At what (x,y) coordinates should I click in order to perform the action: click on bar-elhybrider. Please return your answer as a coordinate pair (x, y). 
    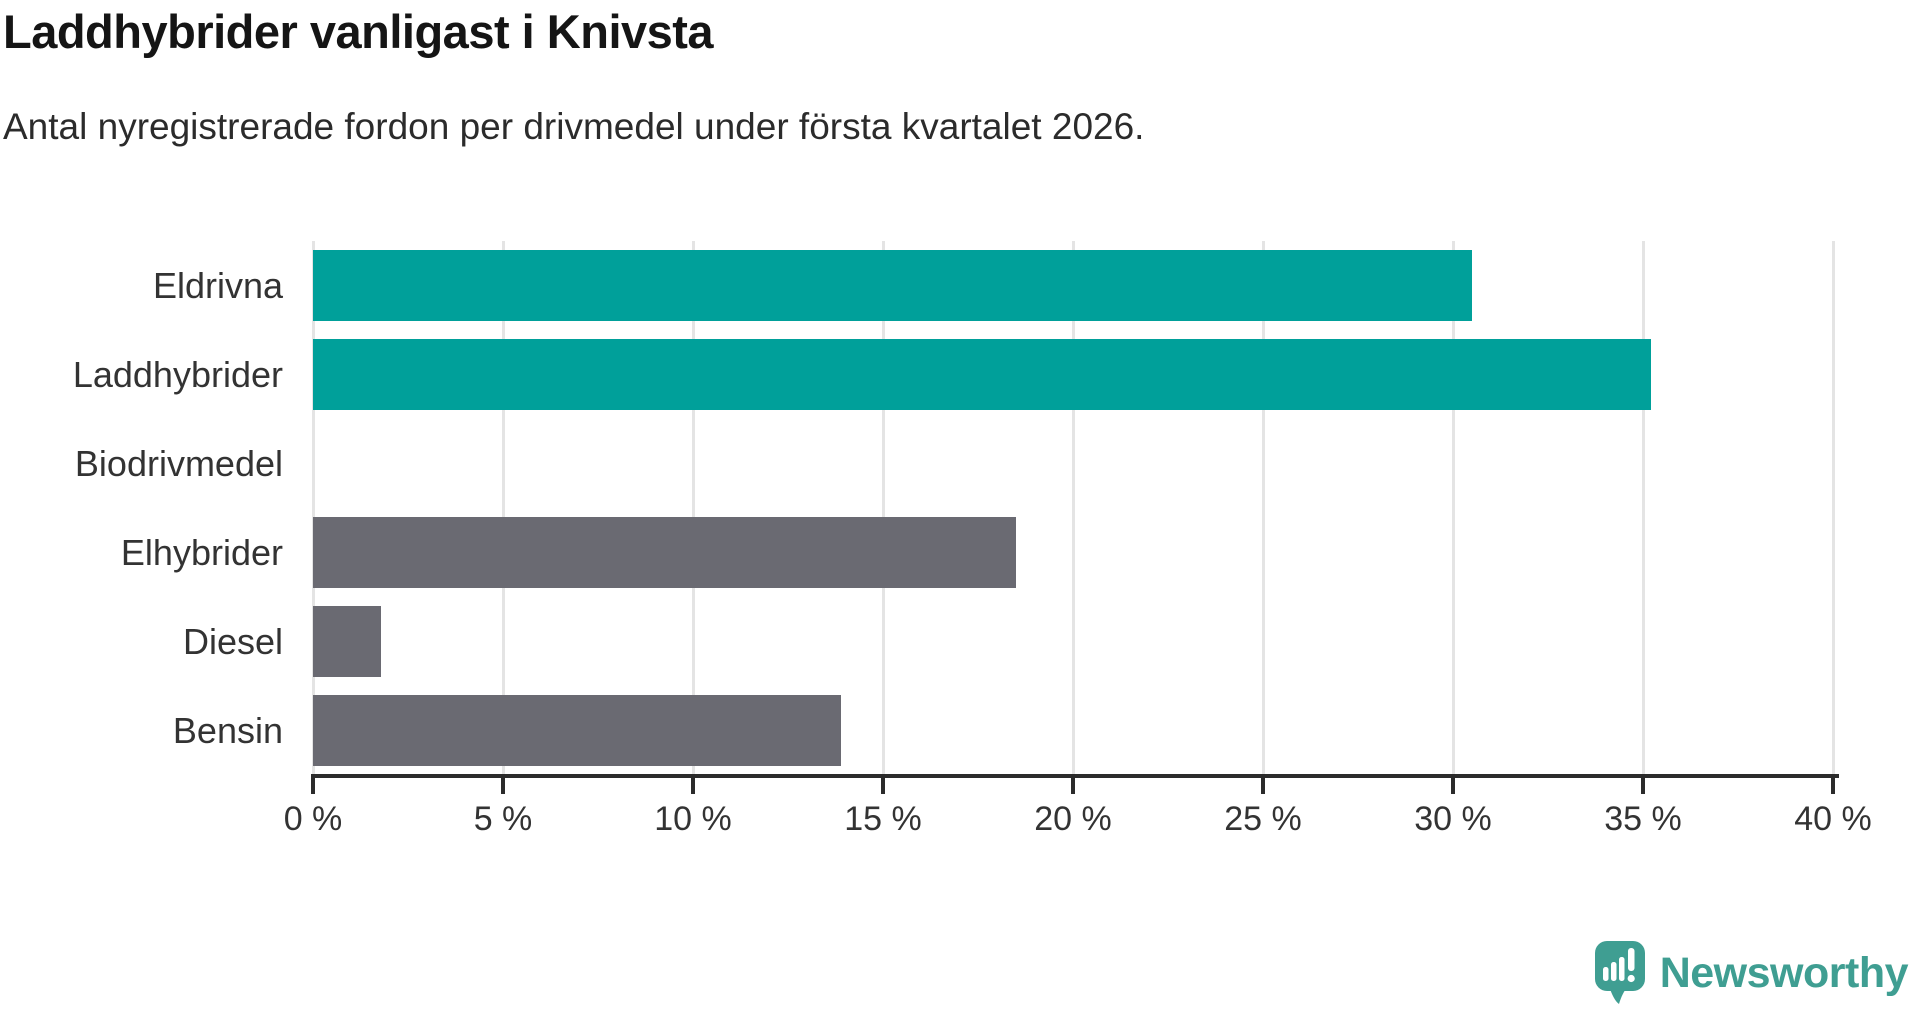
    Looking at the image, I should click on (664, 552).